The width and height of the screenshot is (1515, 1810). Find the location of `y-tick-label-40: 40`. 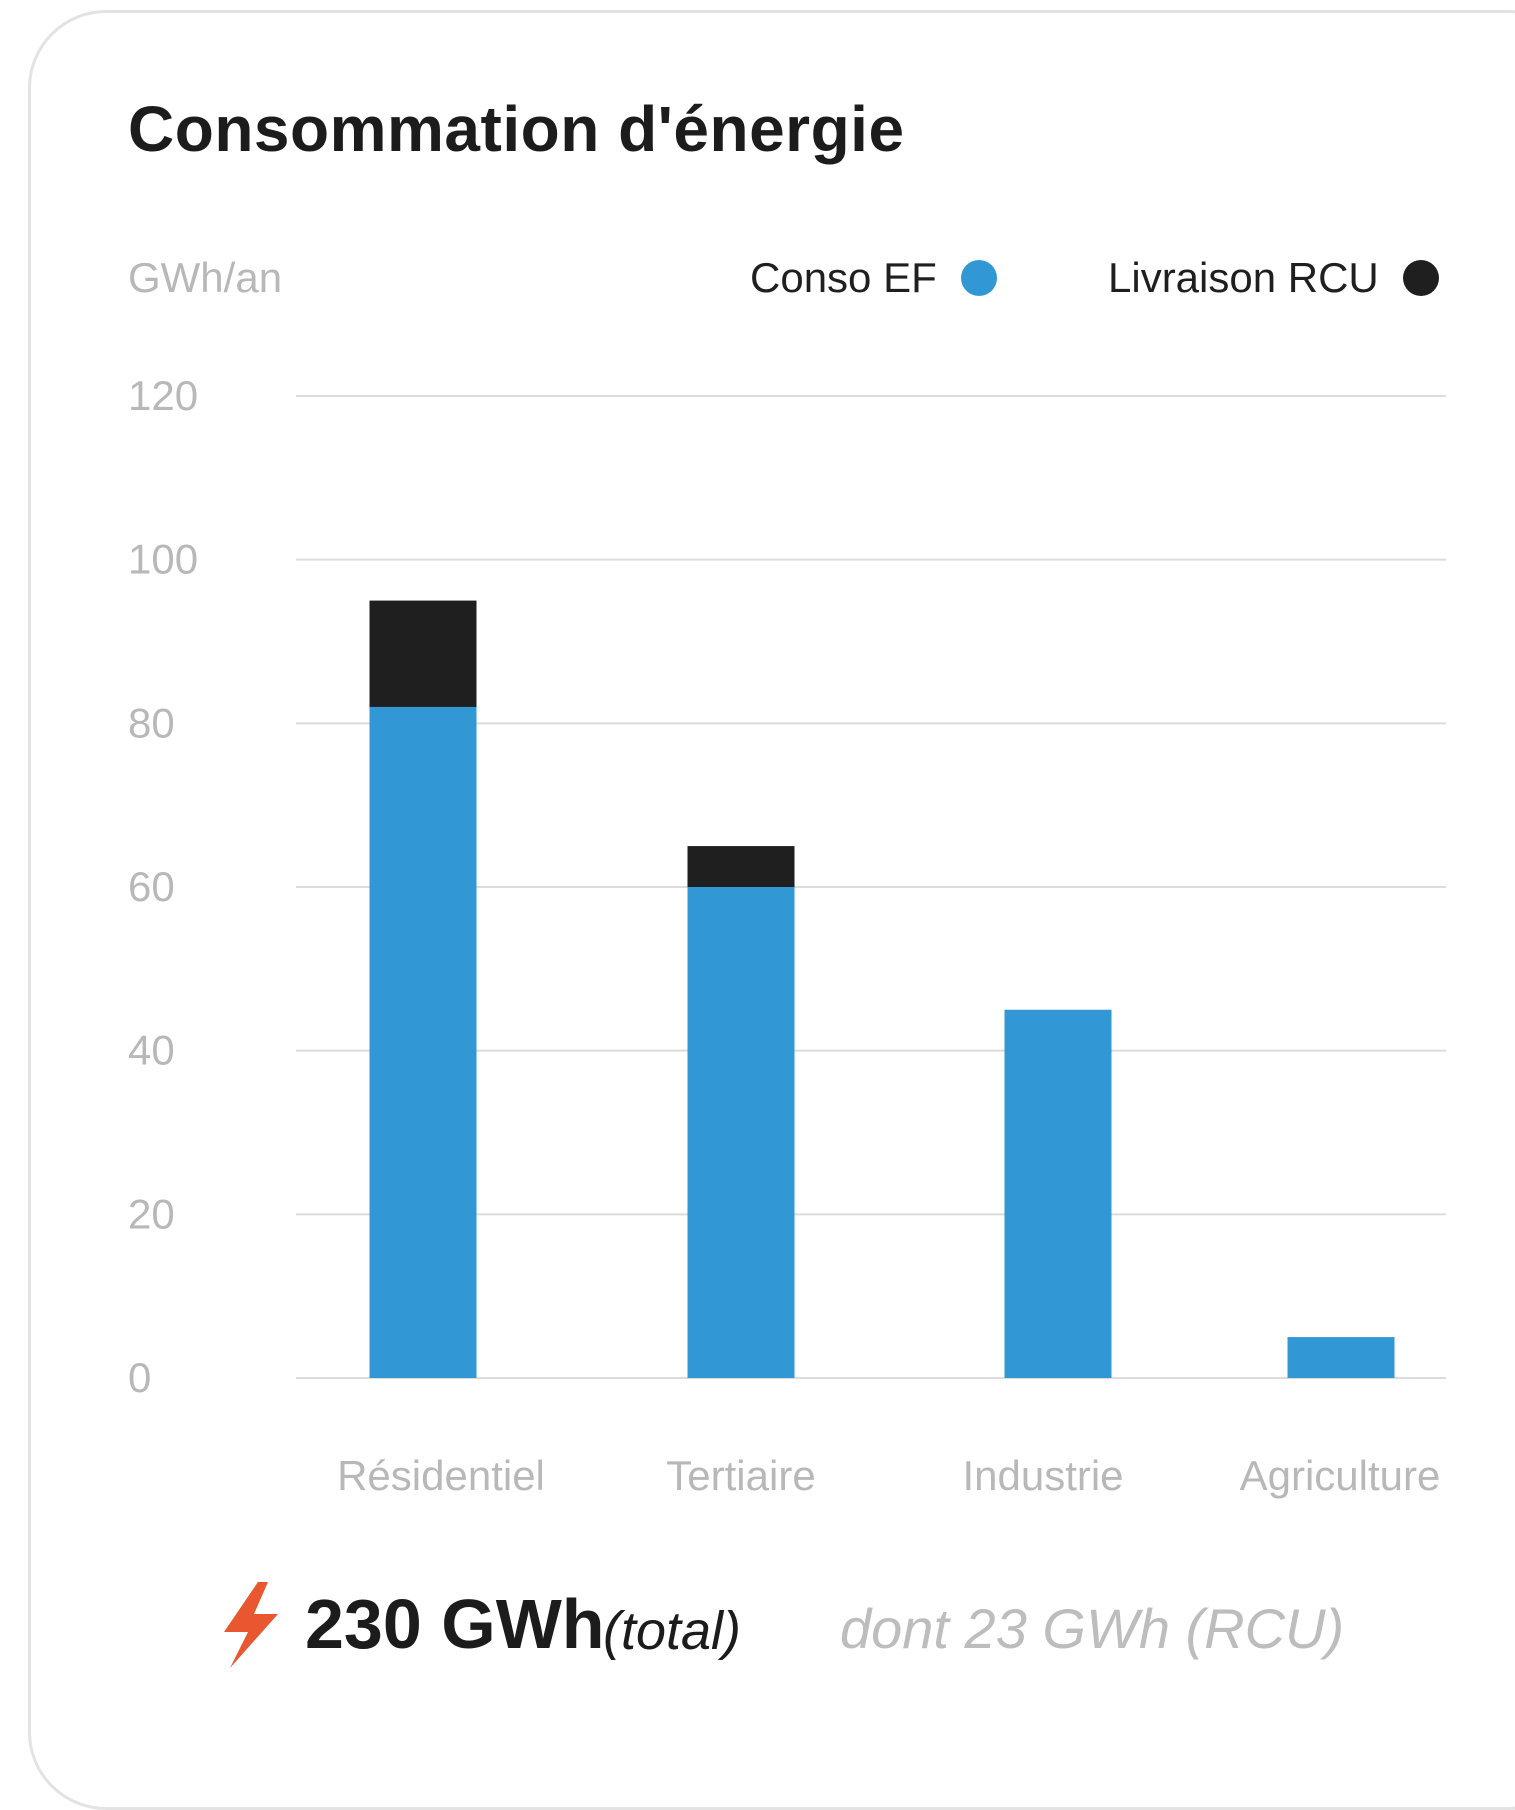

y-tick-label-40: 40 is located at coordinates (151, 1050).